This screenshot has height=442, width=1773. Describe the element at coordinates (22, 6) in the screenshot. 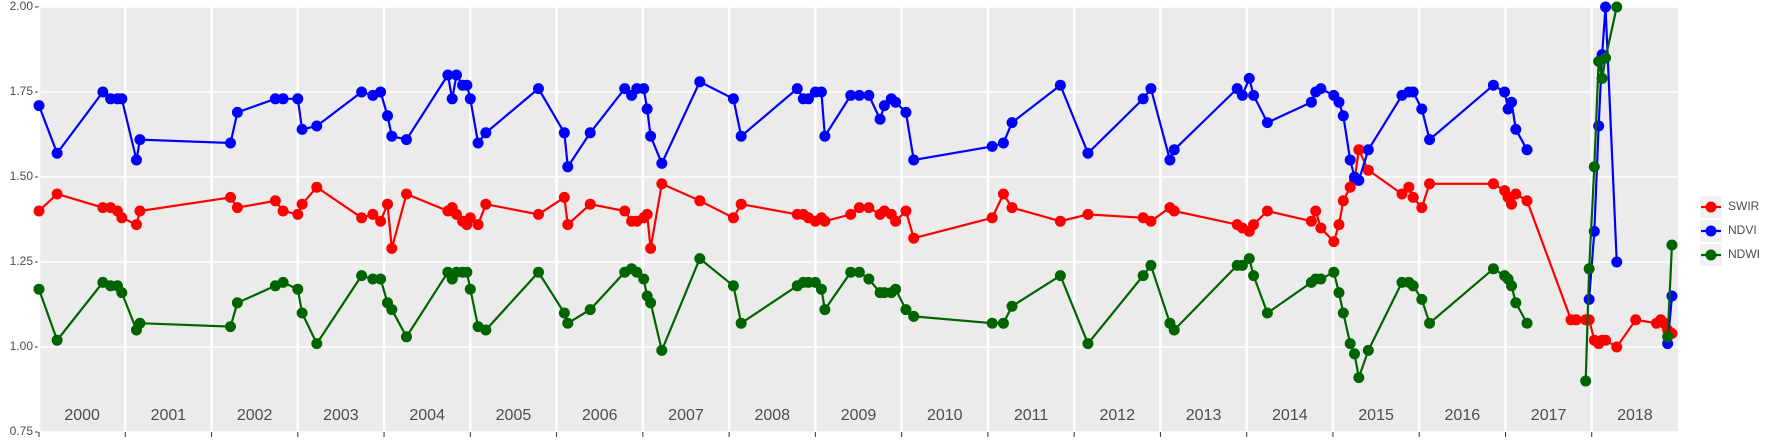

I see `y-tick-label: 2.00` at that location.